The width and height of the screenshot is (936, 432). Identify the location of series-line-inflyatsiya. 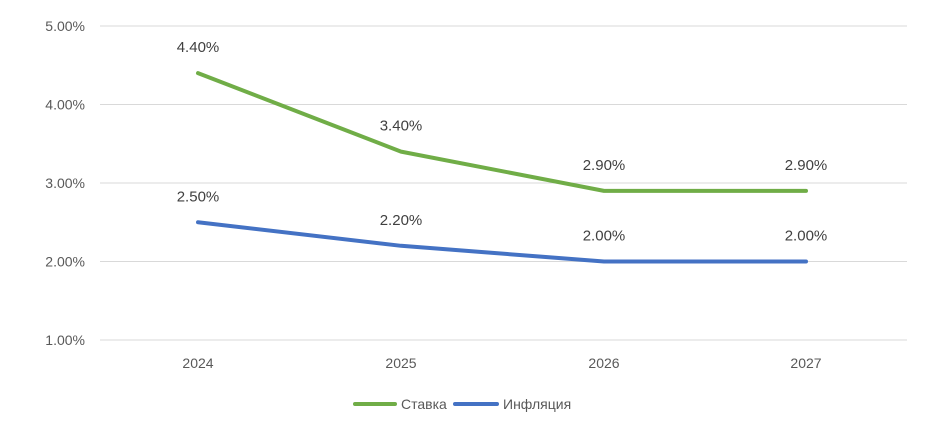
(502, 242).